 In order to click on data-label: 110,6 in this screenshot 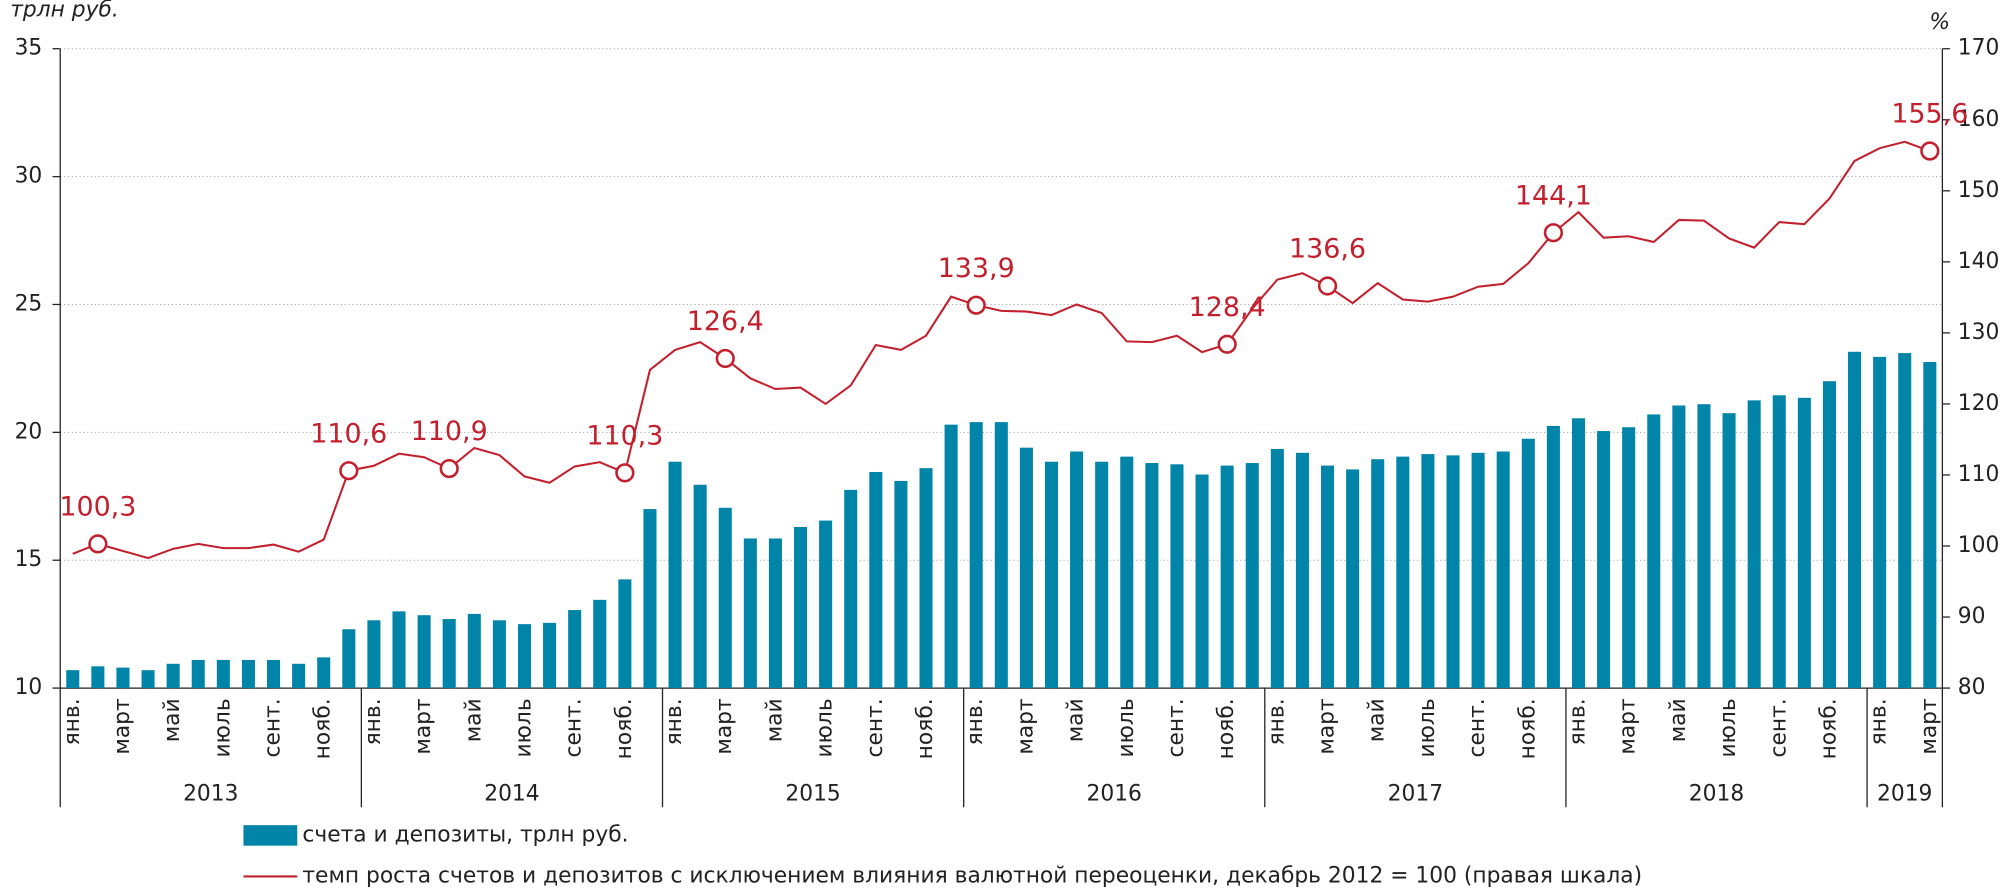, I will do `click(348, 433)`.